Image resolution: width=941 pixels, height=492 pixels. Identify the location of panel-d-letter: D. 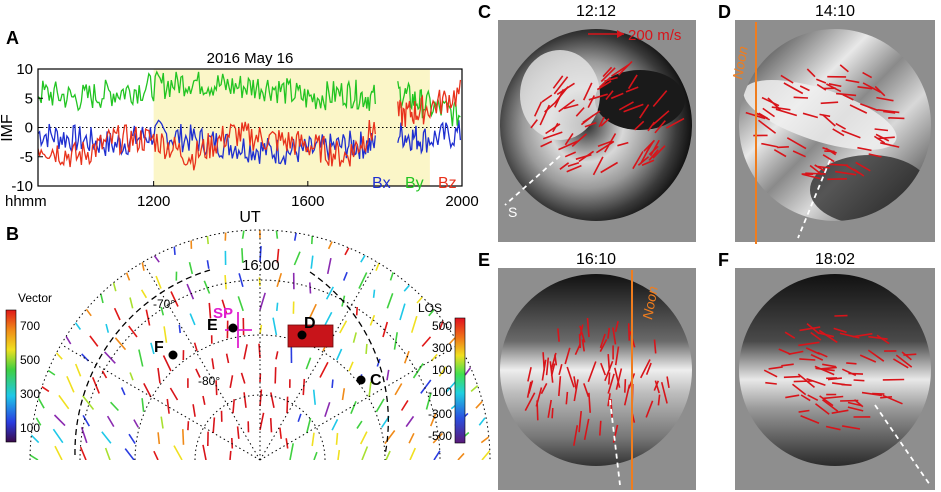
(724, 12).